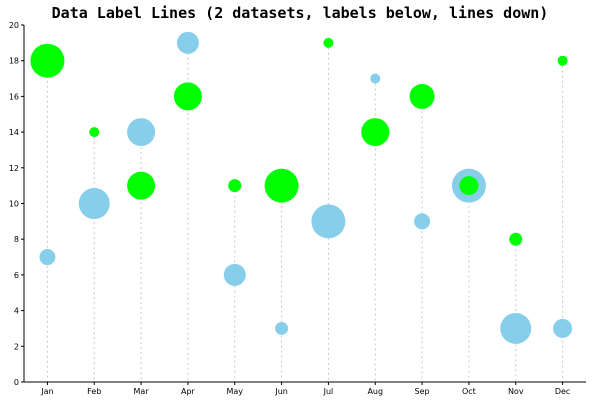 This screenshot has height=400, width=600. Describe the element at coordinates (16, 311) in the screenshot. I see `y-tick-label: 4` at that location.